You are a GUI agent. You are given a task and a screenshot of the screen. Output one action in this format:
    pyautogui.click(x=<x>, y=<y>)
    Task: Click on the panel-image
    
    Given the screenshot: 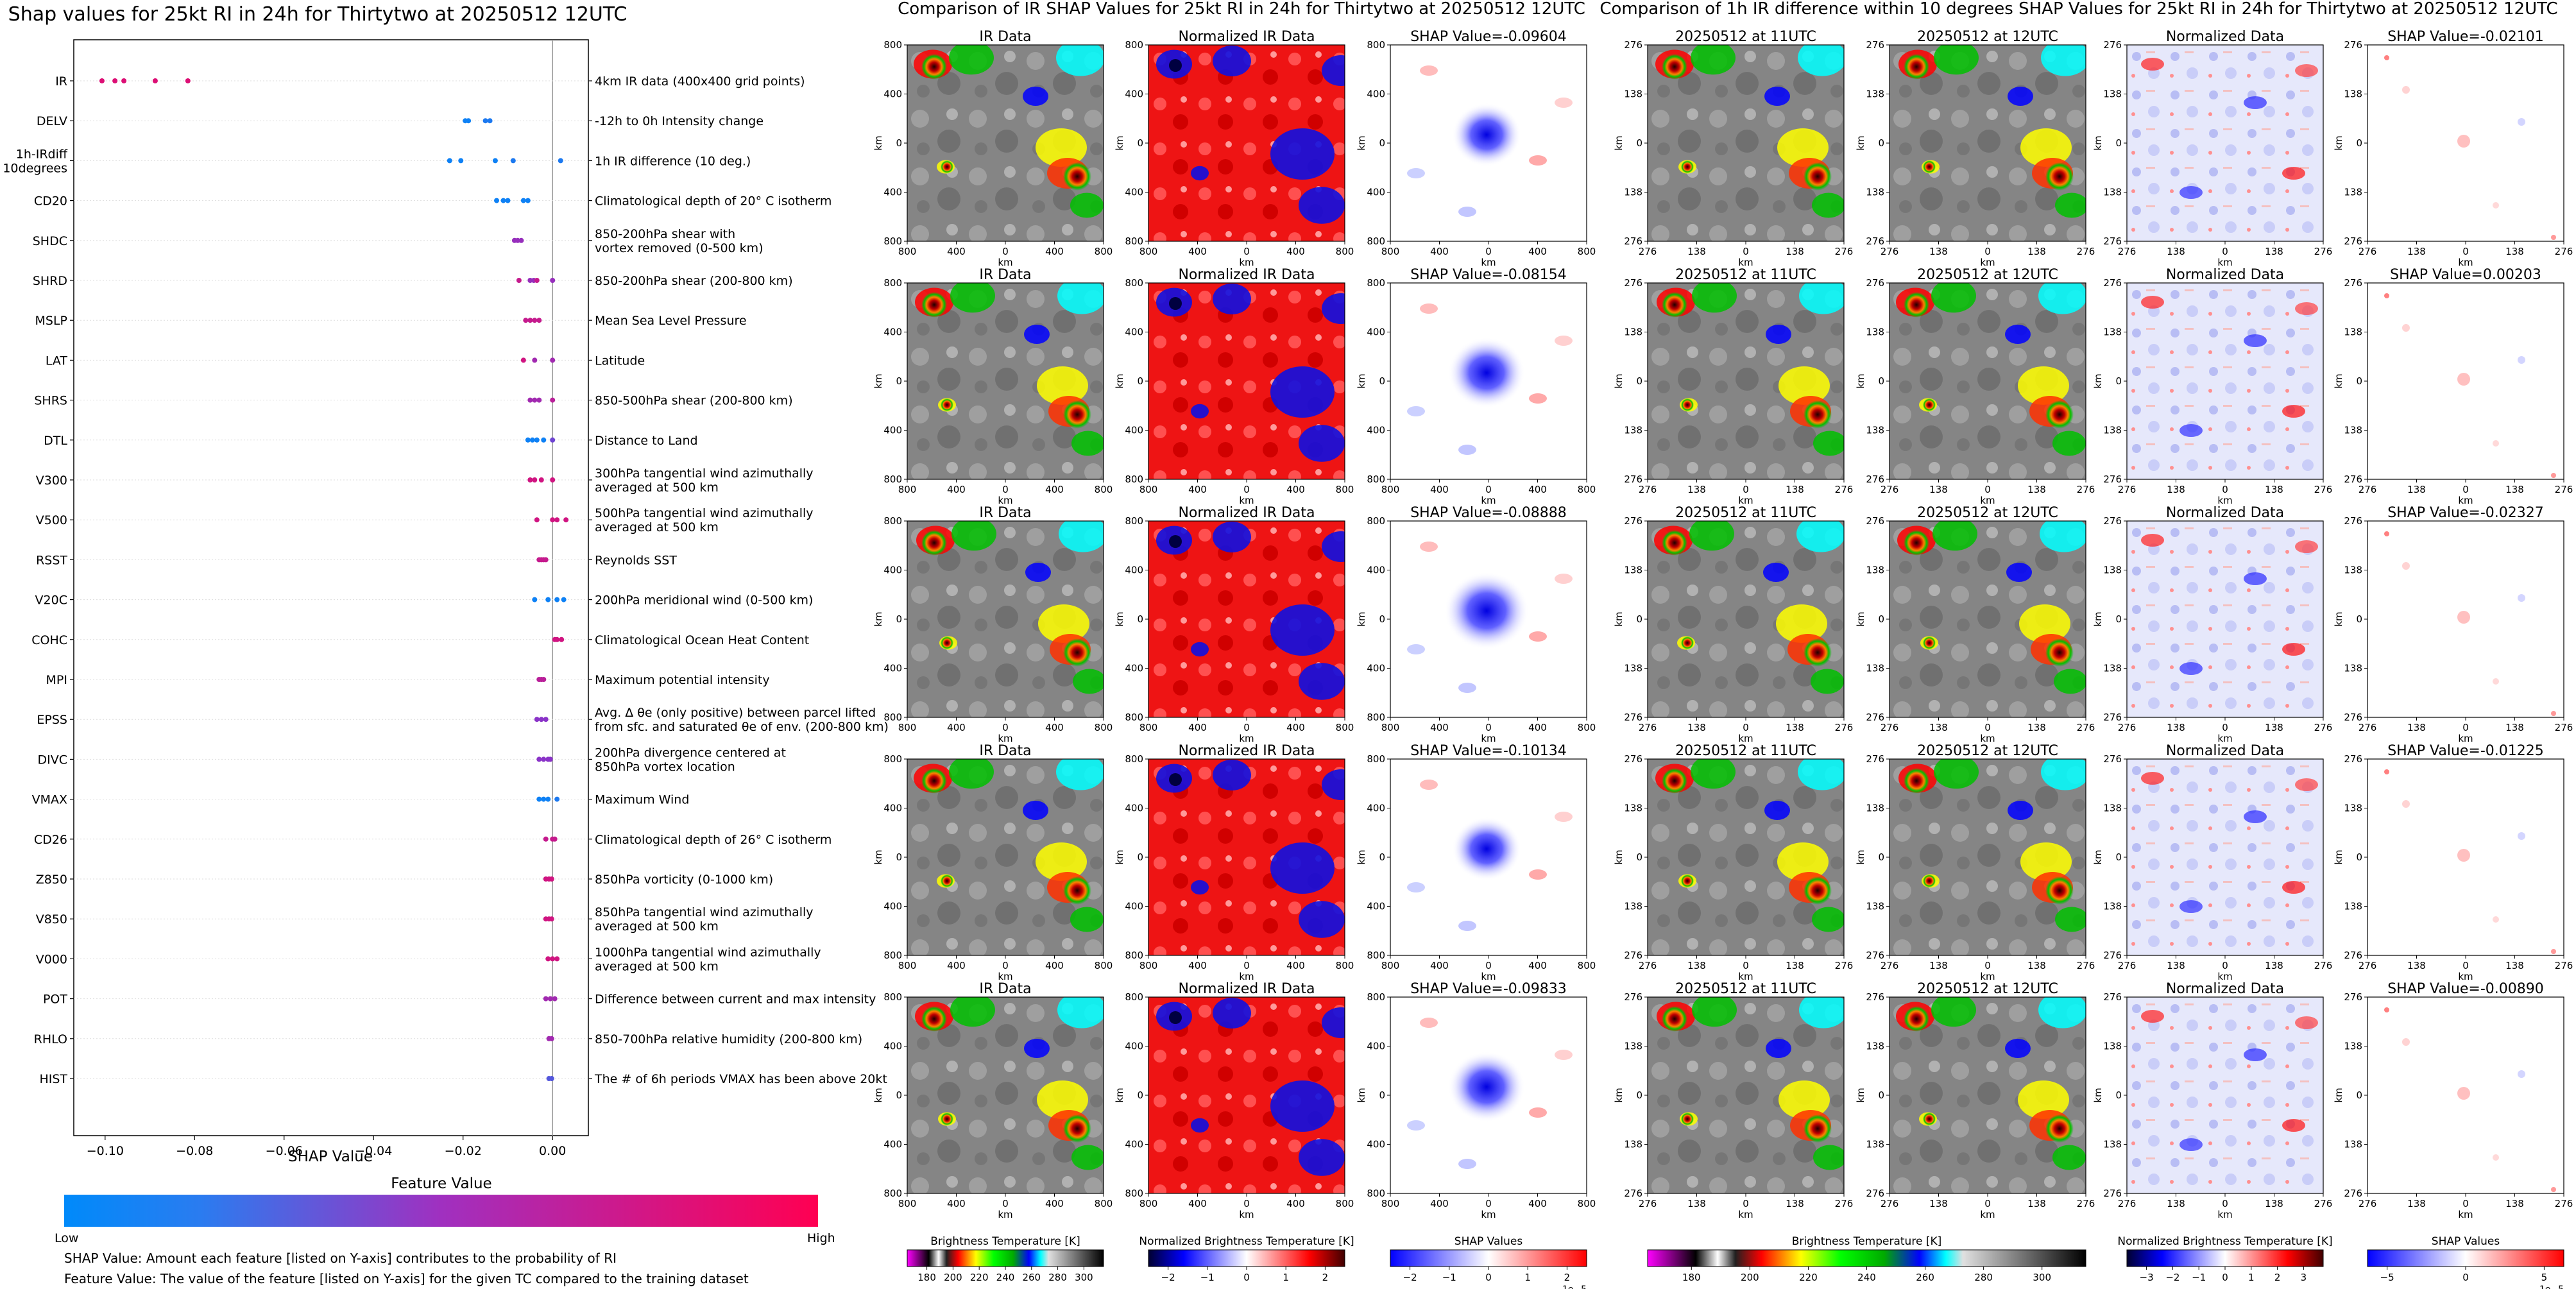 What is the action you would take?
    pyautogui.click(x=2225, y=1095)
    